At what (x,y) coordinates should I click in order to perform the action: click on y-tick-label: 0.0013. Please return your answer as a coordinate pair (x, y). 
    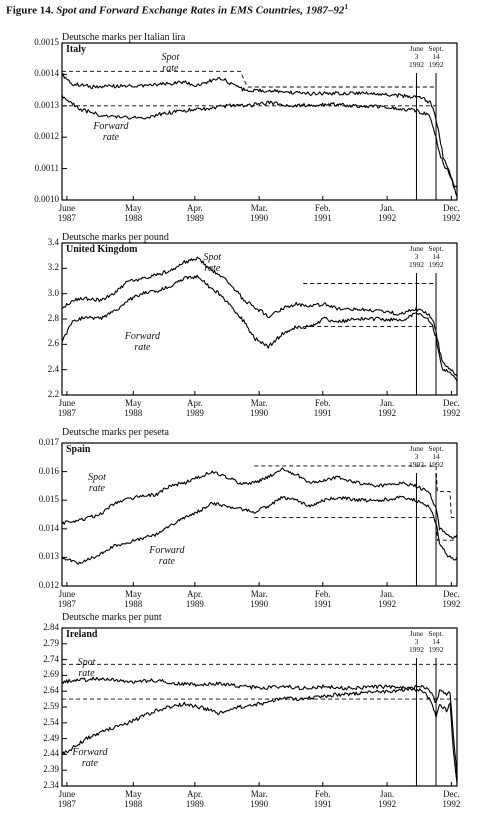
    Looking at the image, I should click on (46, 104).